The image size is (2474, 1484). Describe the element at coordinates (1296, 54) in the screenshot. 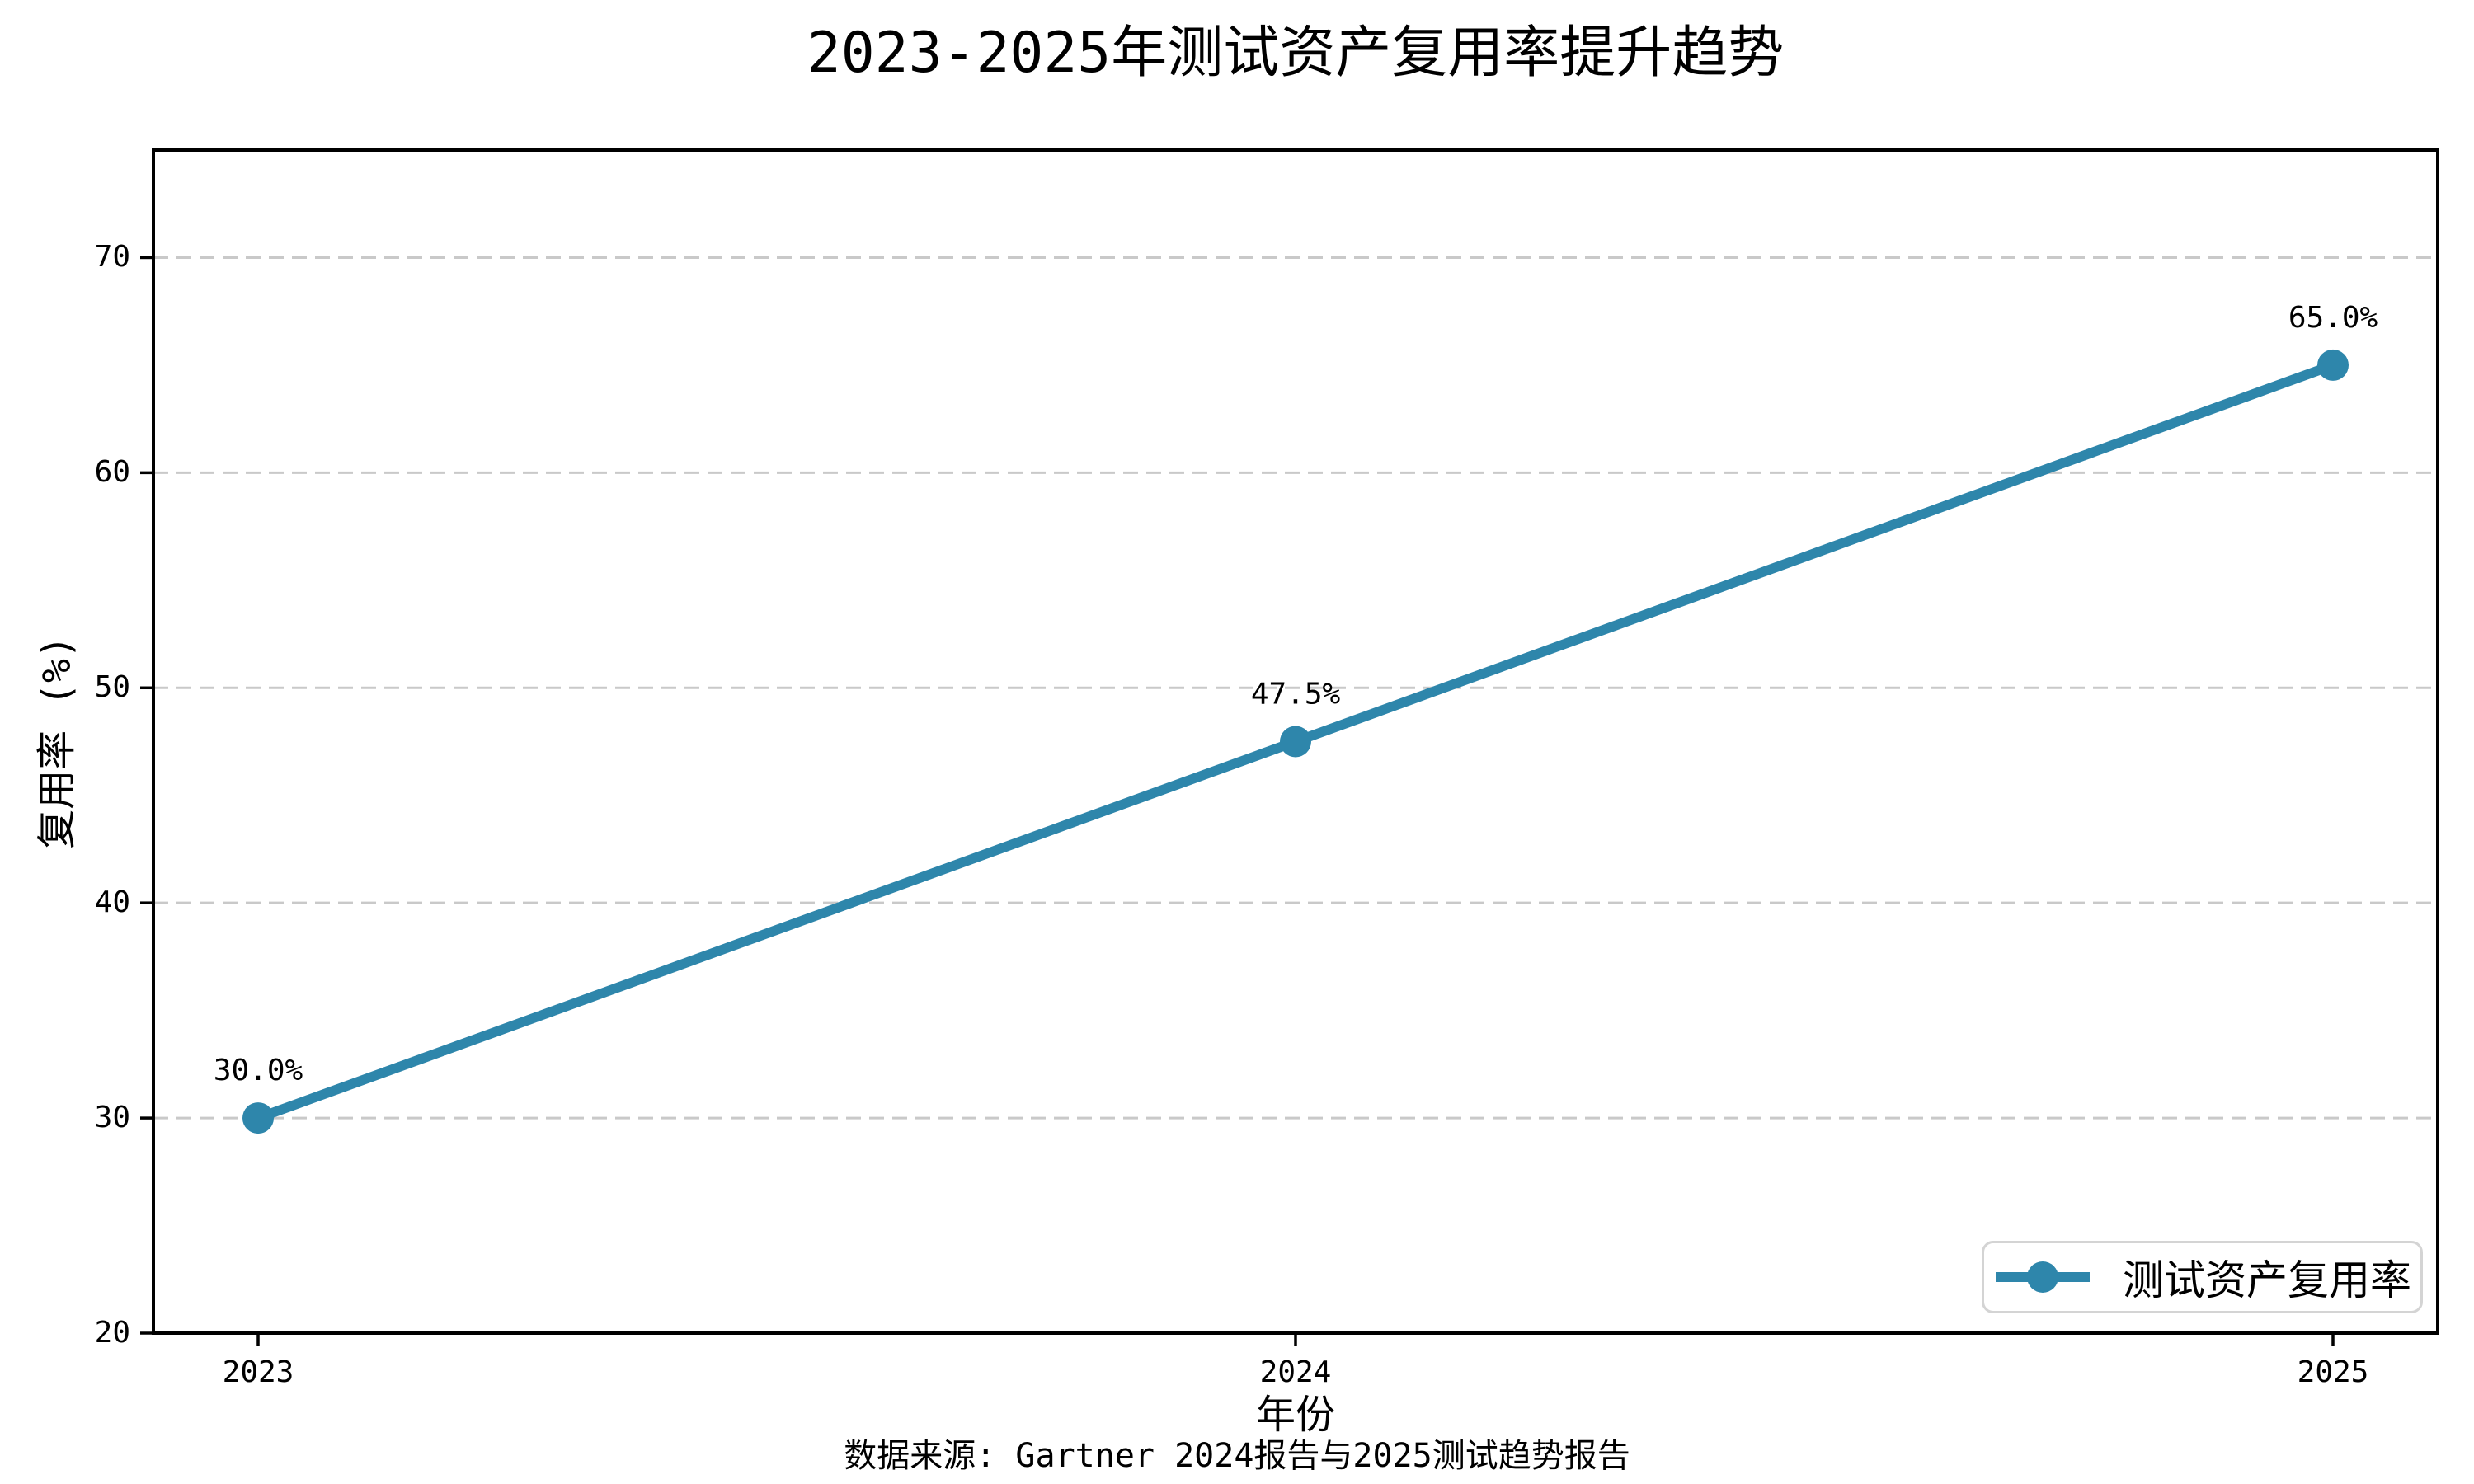

I see `chart-title: 2023-2025年测试资产复用率提升趋势` at that location.